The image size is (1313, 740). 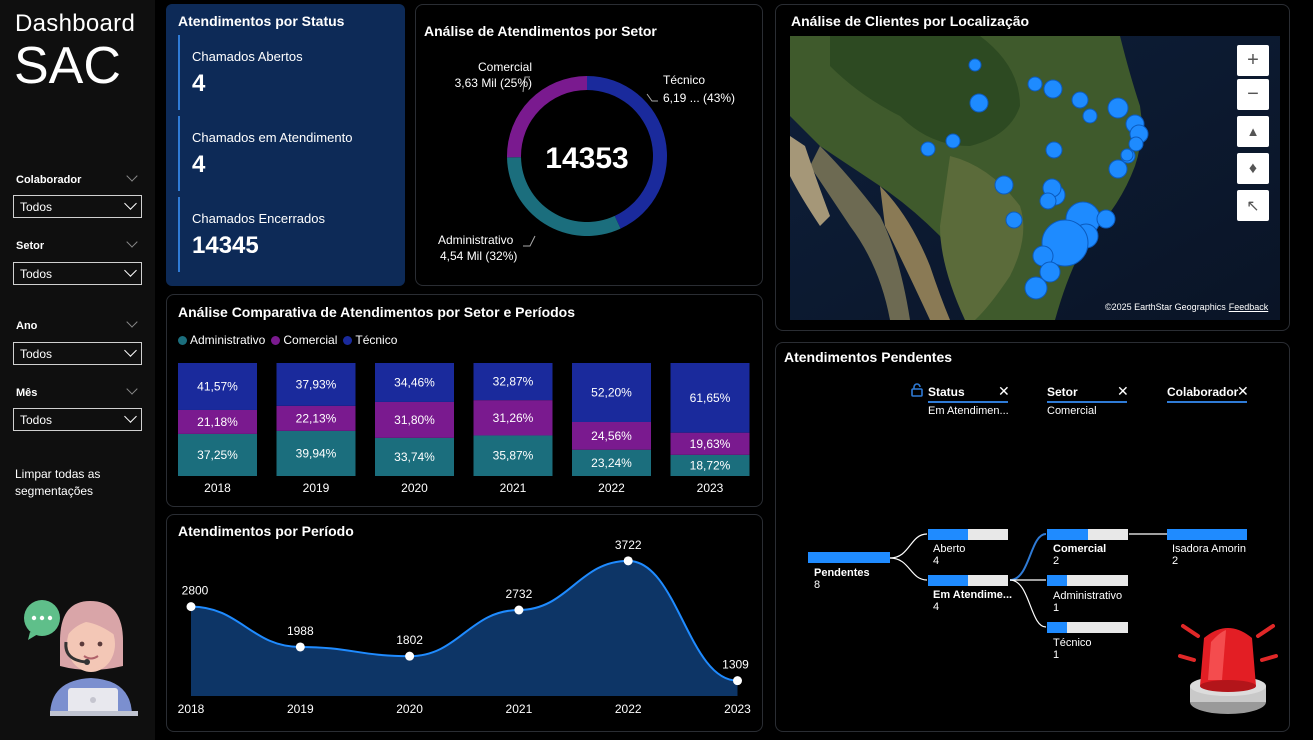 What do you see at coordinates (58, 482) in the screenshot?
I see `clear-filters-button: Limpar todas as segmentações` at bounding box center [58, 482].